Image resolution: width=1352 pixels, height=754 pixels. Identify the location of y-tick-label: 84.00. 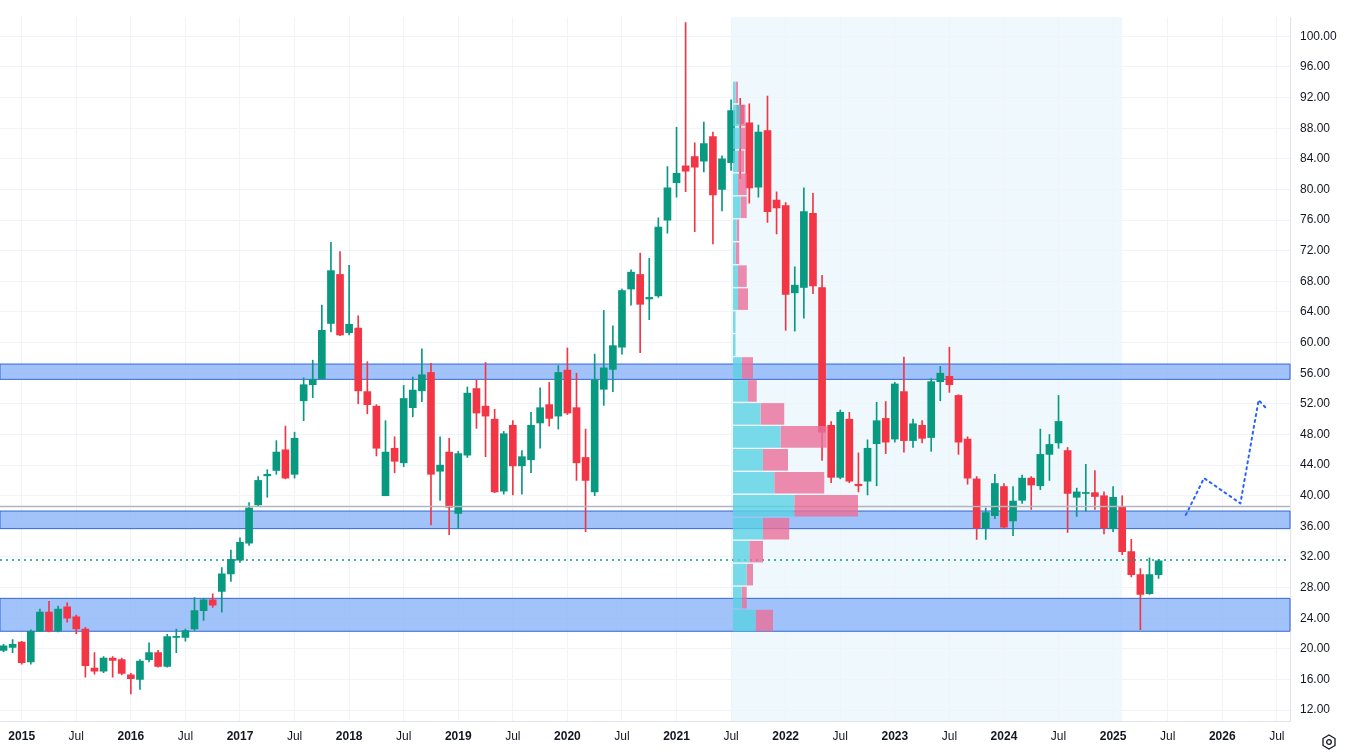
(1315, 158).